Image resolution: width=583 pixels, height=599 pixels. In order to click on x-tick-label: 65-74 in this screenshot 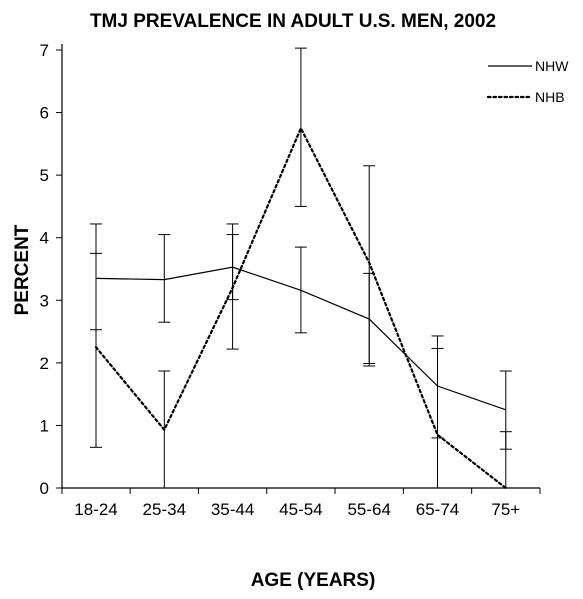, I will do `click(437, 509)`.